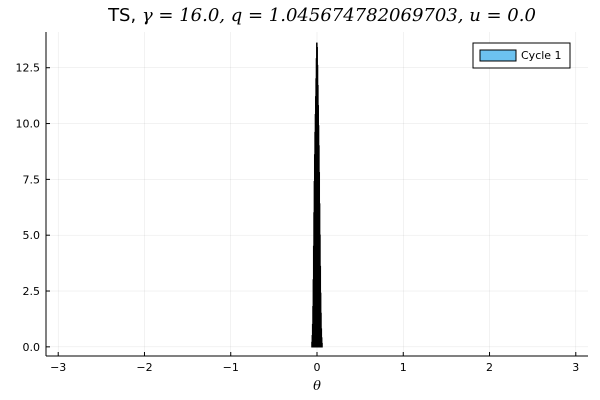 Image resolution: width=600 pixels, height=400 pixels. I want to click on x-tick-label: 3, so click(575, 367).